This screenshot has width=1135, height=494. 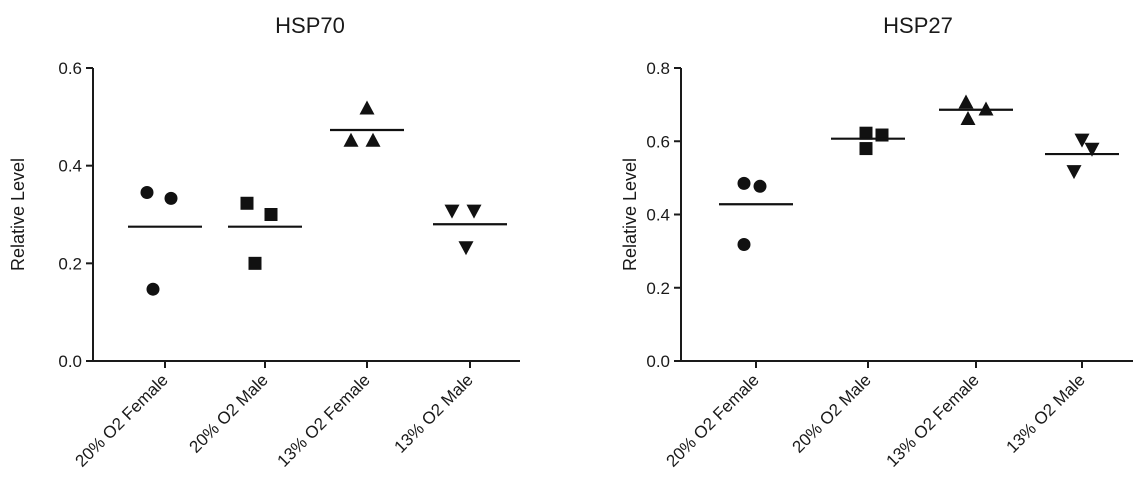 I want to click on chart-title: HSP70, so click(x=310, y=25).